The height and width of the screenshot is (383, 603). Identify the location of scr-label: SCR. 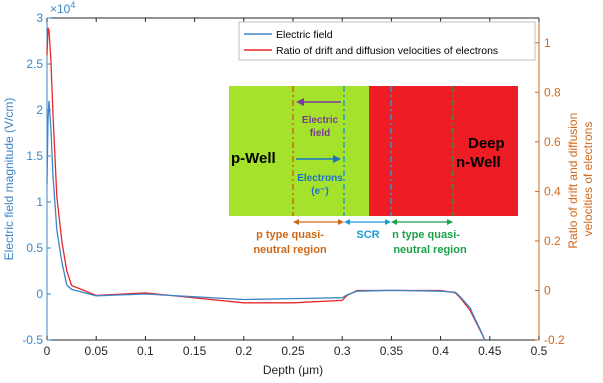
(367, 235).